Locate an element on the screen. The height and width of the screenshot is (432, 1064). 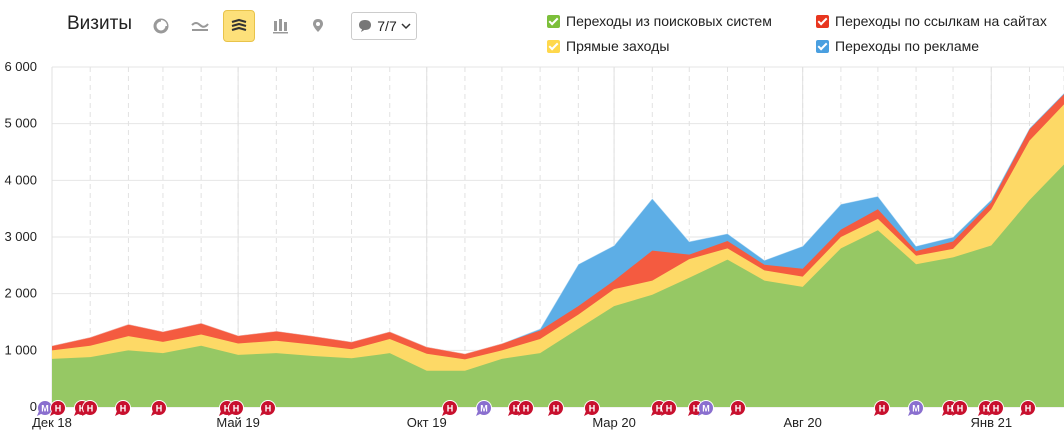
y-tick-label: 0 is located at coordinates (33, 406).